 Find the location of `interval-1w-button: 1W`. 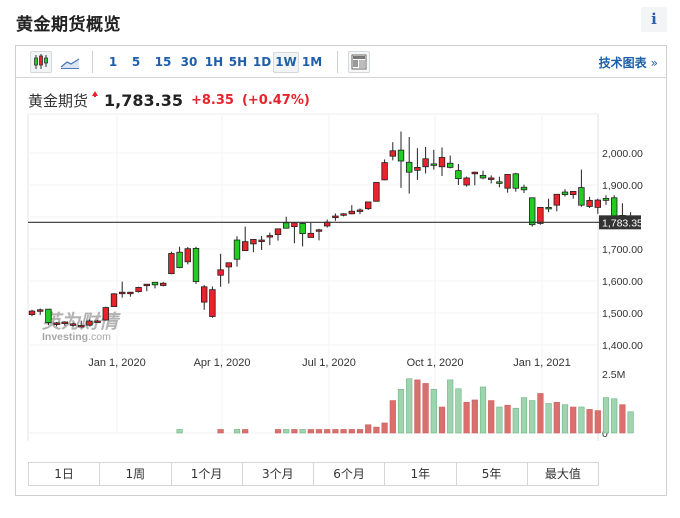

interval-1w-button: 1W is located at coordinates (286, 62).